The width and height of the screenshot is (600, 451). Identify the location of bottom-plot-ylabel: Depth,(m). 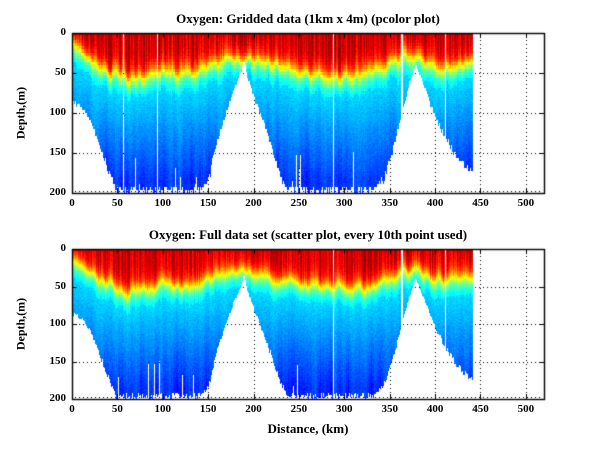
(20, 324).